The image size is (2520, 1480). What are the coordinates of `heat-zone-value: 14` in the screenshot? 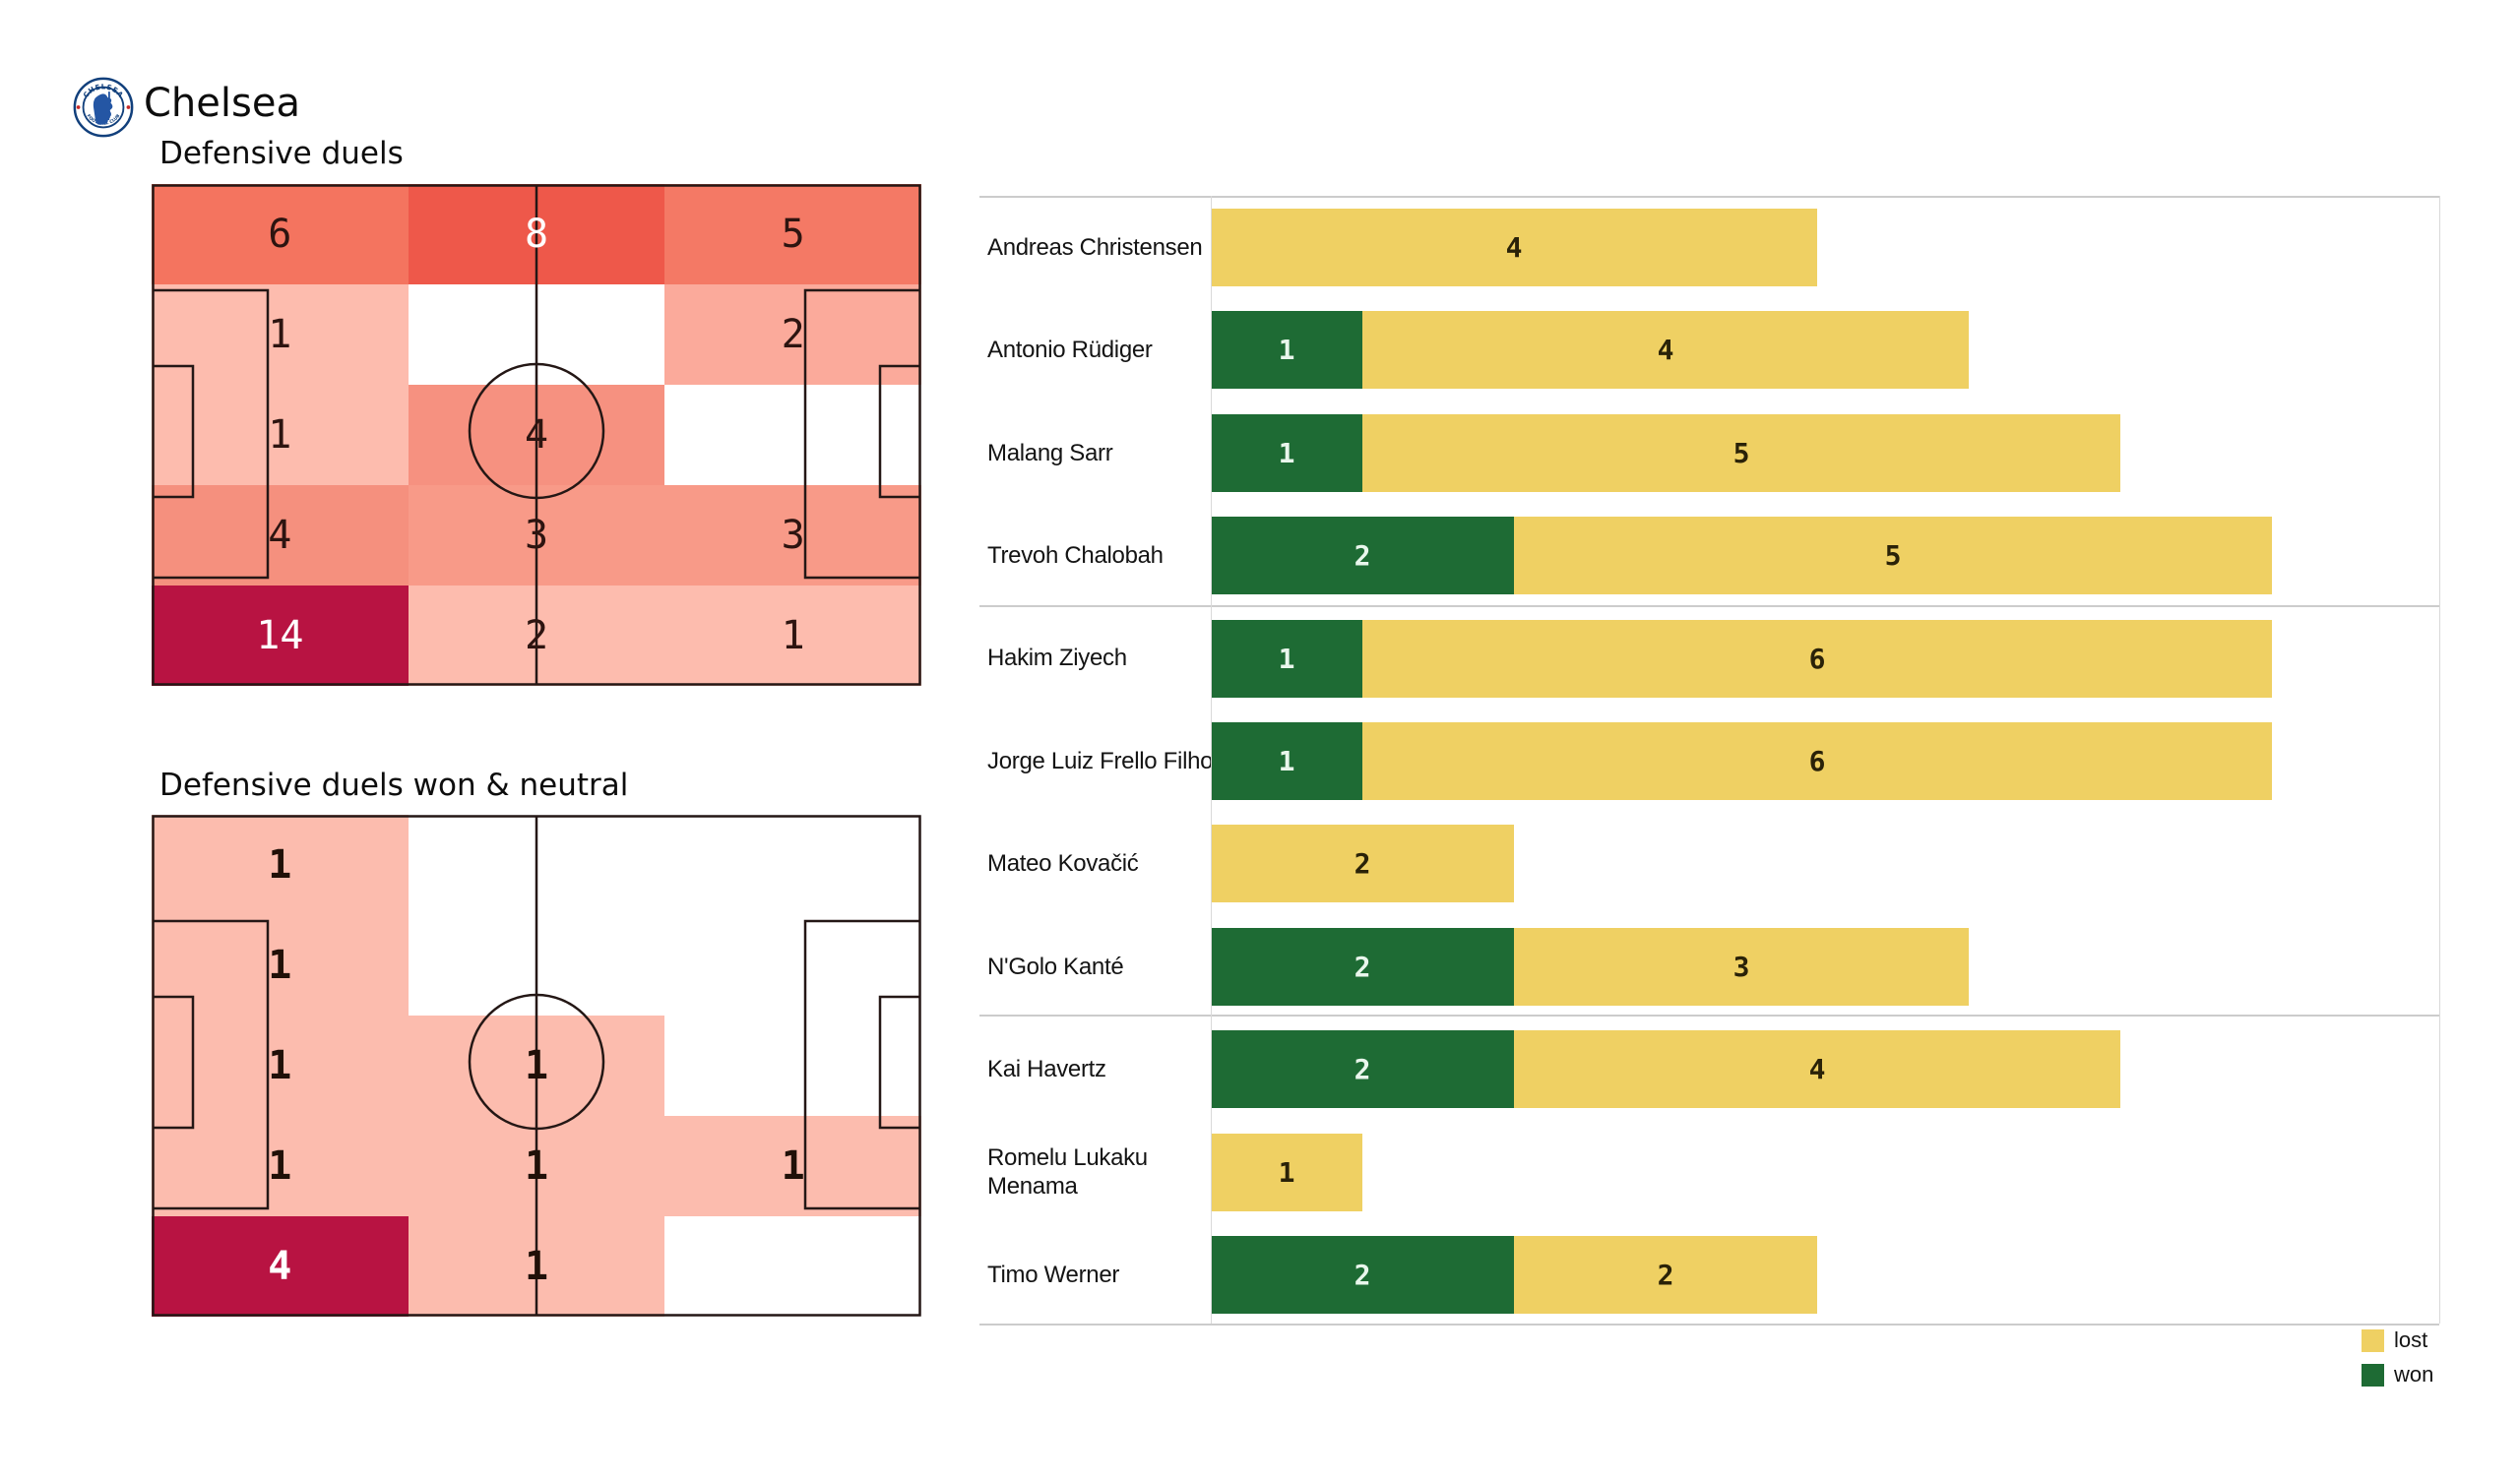 It's located at (280, 635).